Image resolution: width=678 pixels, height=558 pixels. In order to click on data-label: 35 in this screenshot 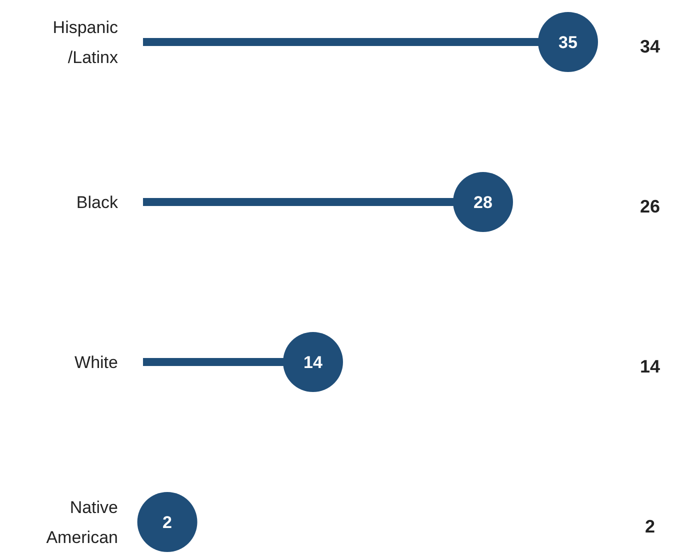, I will do `click(568, 42)`.